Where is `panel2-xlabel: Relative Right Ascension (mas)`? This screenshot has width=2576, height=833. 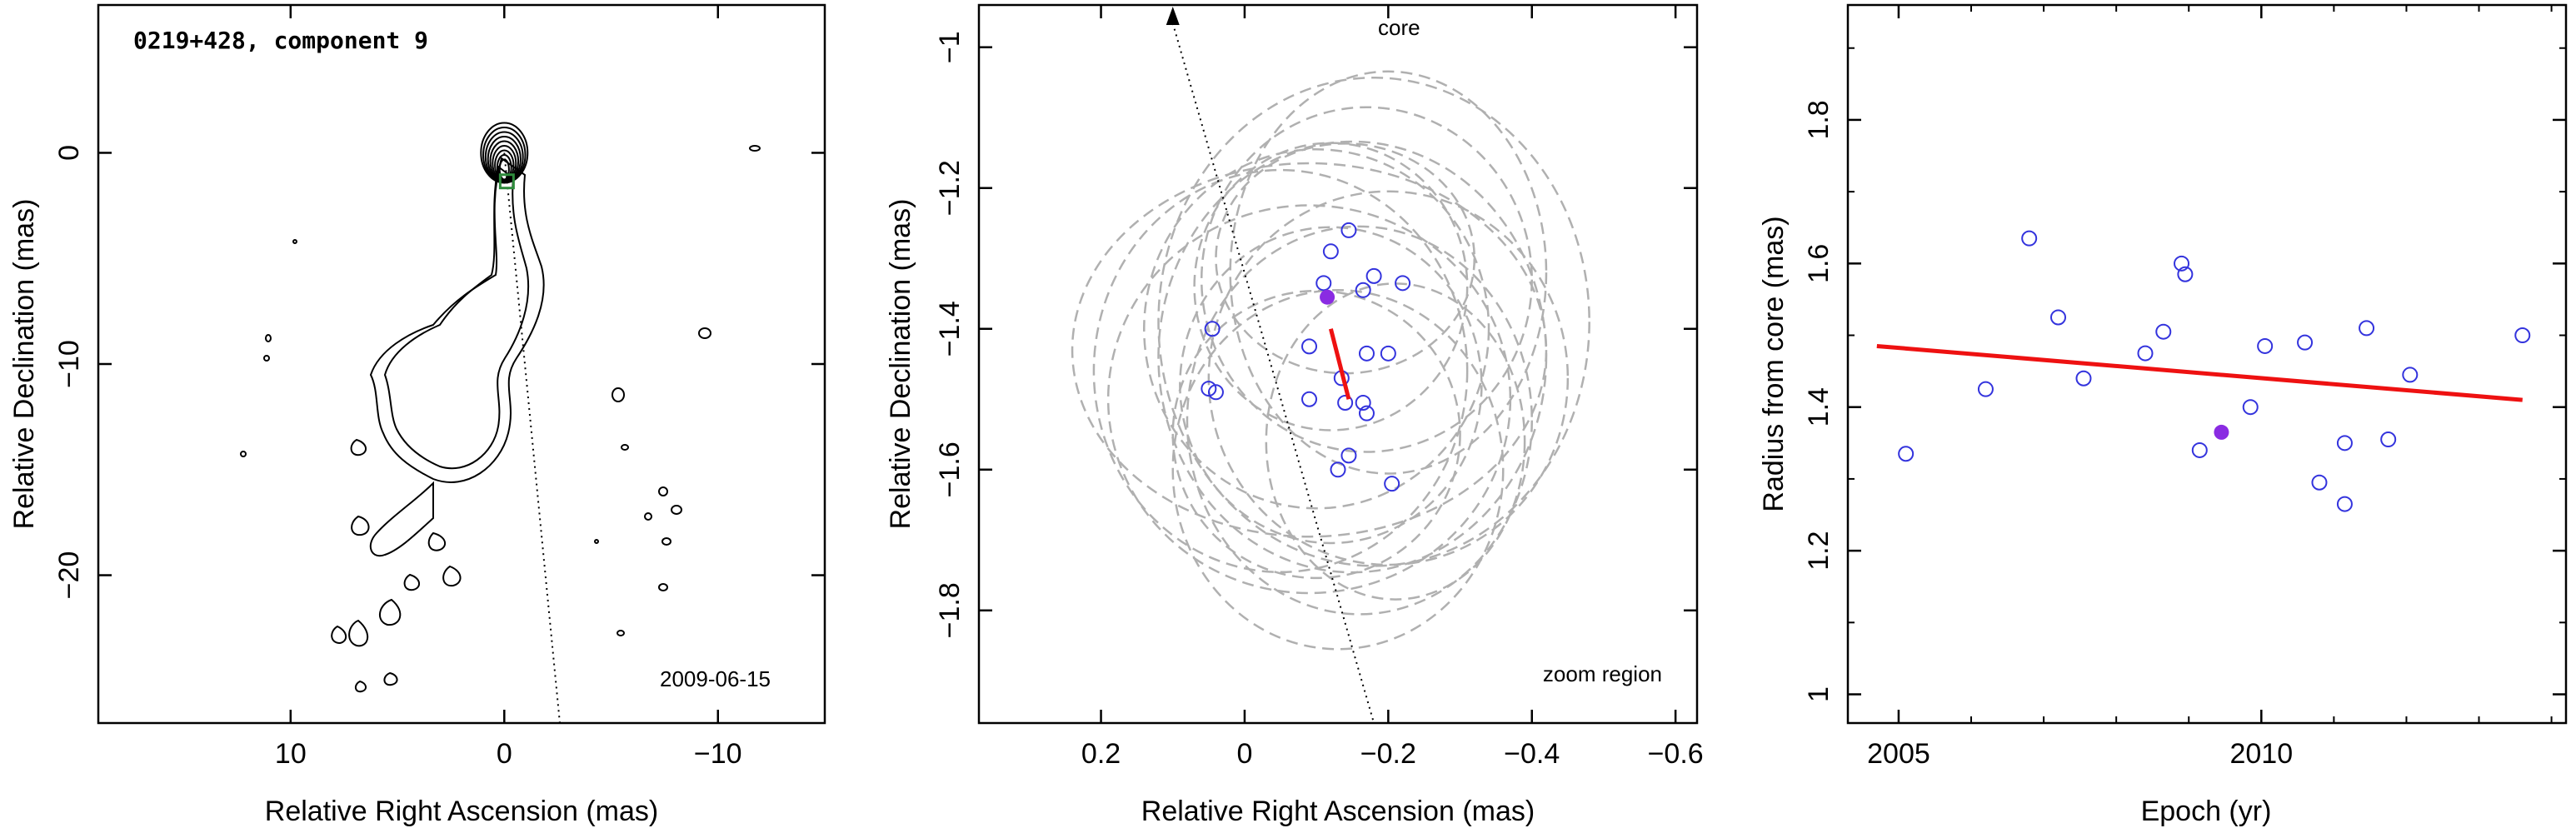 panel2-xlabel: Relative Right Ascension (mas) is located at coordinates (1338, 811).